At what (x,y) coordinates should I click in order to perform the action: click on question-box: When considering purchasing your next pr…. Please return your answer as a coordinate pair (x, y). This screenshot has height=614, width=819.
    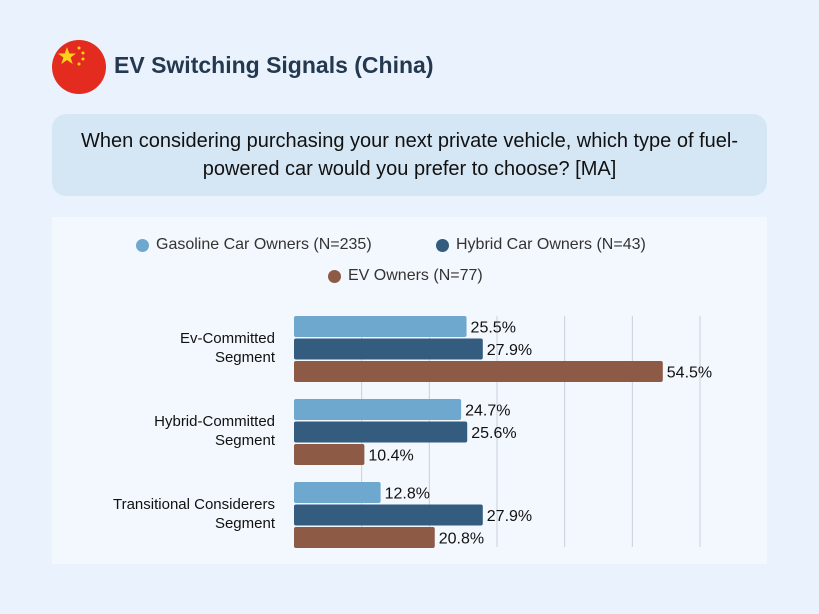
    Looking at the image, I should click on (409, 155).